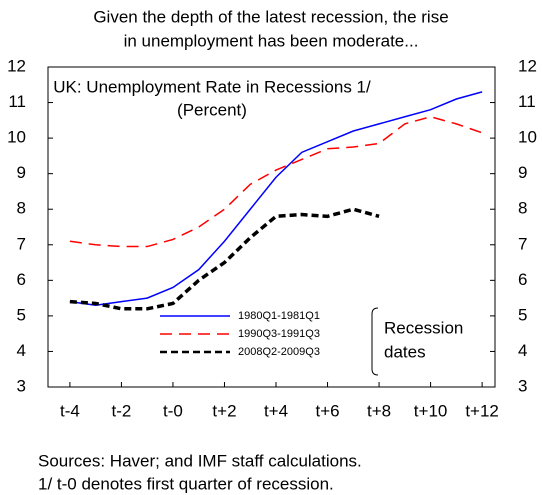 The image size is (542, 495). I want to click on y2-tick-label: 7, so click(522, 243).